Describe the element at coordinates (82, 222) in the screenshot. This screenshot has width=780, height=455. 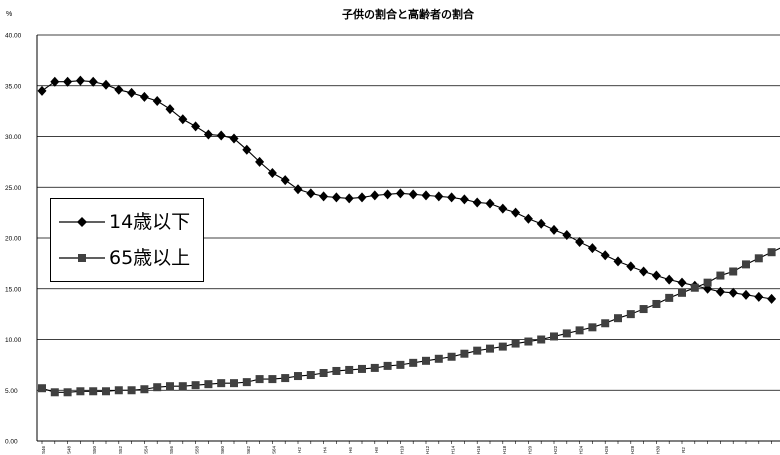
I see `legend-line-diamond-icon` at that location.